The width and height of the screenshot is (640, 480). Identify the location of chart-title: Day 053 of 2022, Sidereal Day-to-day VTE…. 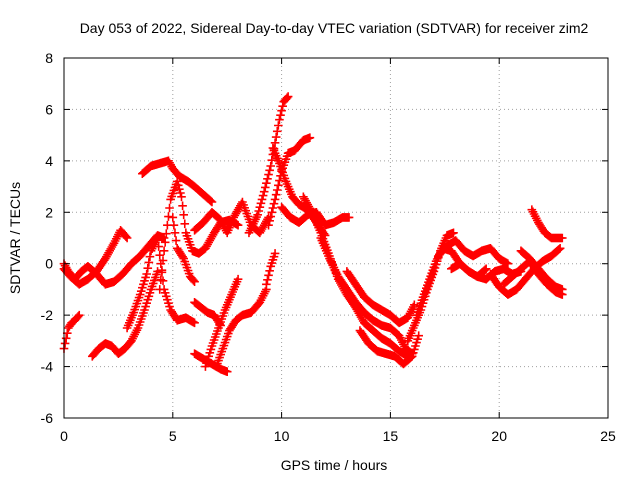
(334, 28).